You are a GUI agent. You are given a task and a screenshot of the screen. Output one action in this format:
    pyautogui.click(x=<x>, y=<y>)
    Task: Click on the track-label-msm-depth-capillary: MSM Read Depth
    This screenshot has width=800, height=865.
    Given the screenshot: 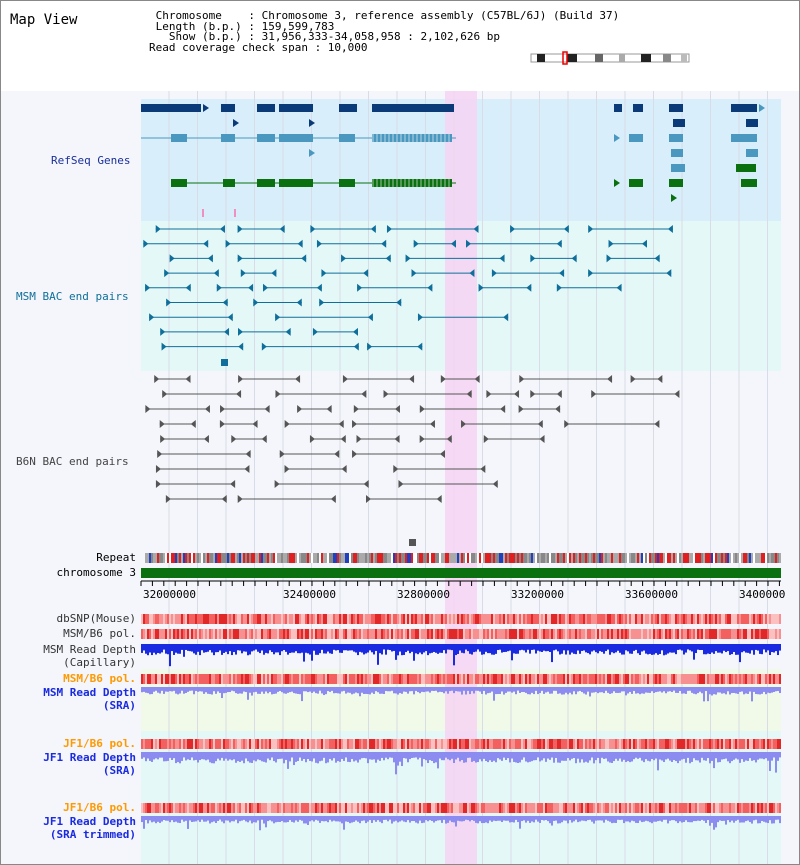 What is the action you would take?
    pyautogui.click(x=89, y=649)
    